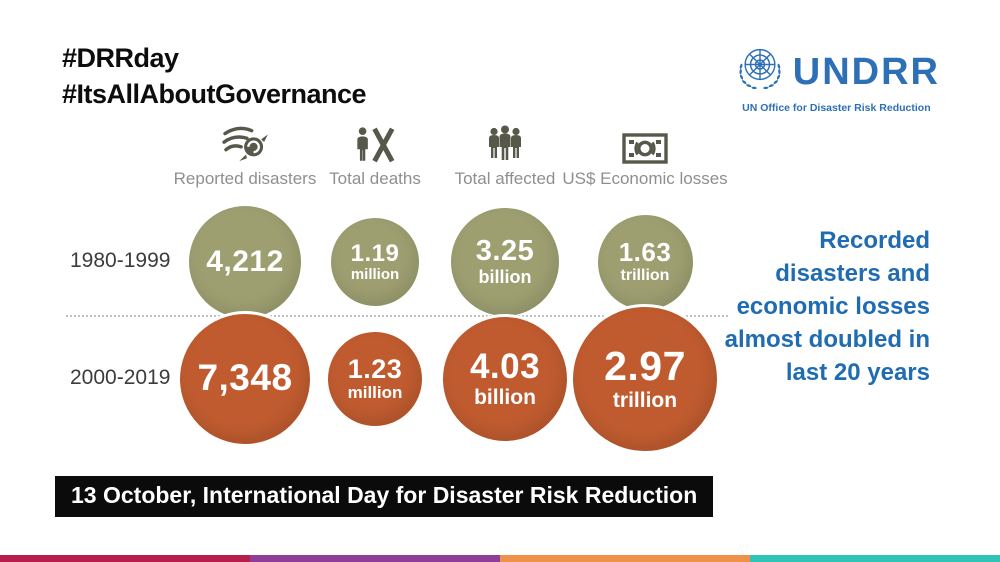  Describe the element at coordinates (214, 94) in the screenshot. I see `hashtag-governance: #ItsAllAboutGovernance` at that location.